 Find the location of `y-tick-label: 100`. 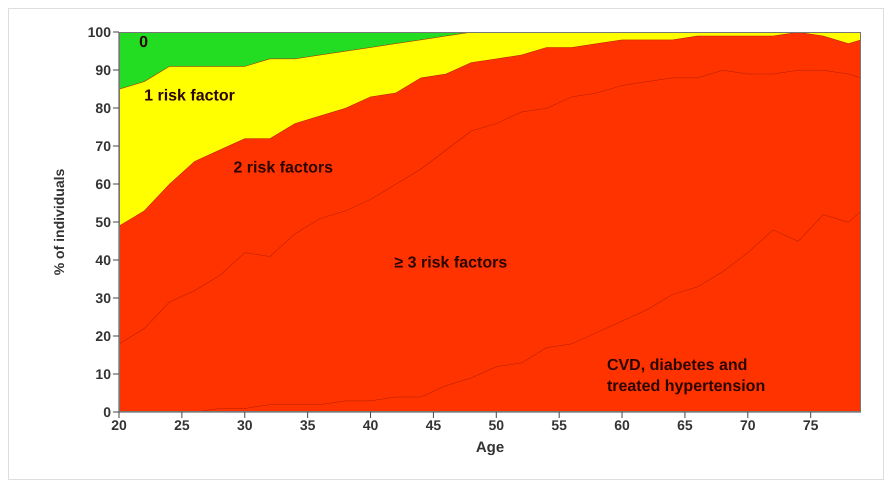

y-tick-label: 100 is located at coordinates (100, 32).